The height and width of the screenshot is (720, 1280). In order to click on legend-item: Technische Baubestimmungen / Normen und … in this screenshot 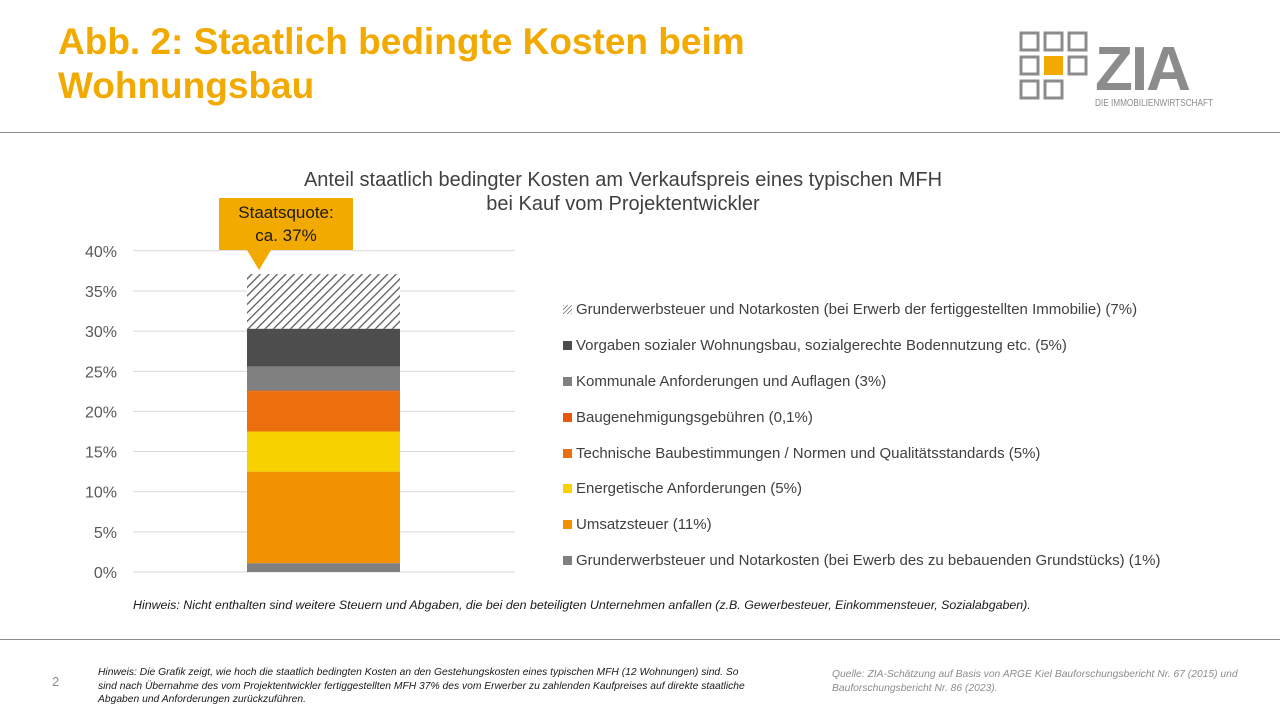, I will do `click(913, 453)`.